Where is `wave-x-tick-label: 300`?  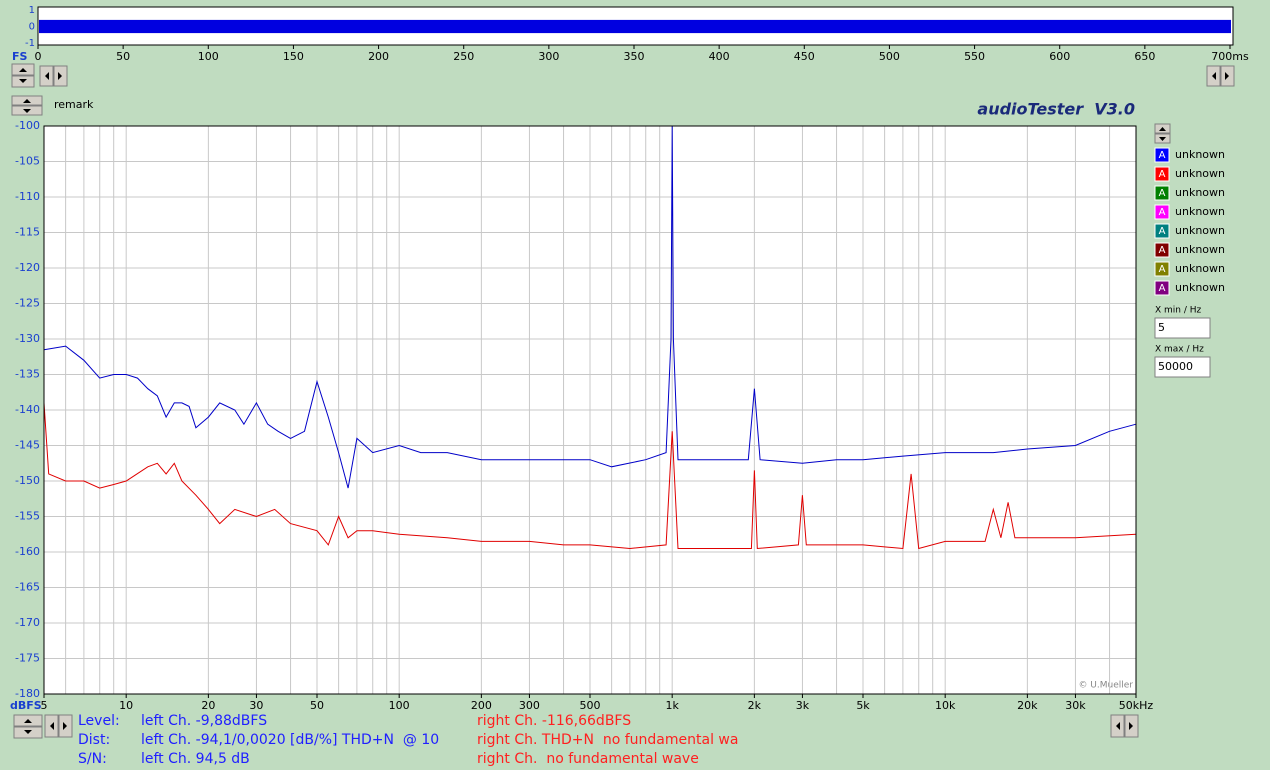 wave-x-tick-label: 300 is located at coordinates (548, 56).